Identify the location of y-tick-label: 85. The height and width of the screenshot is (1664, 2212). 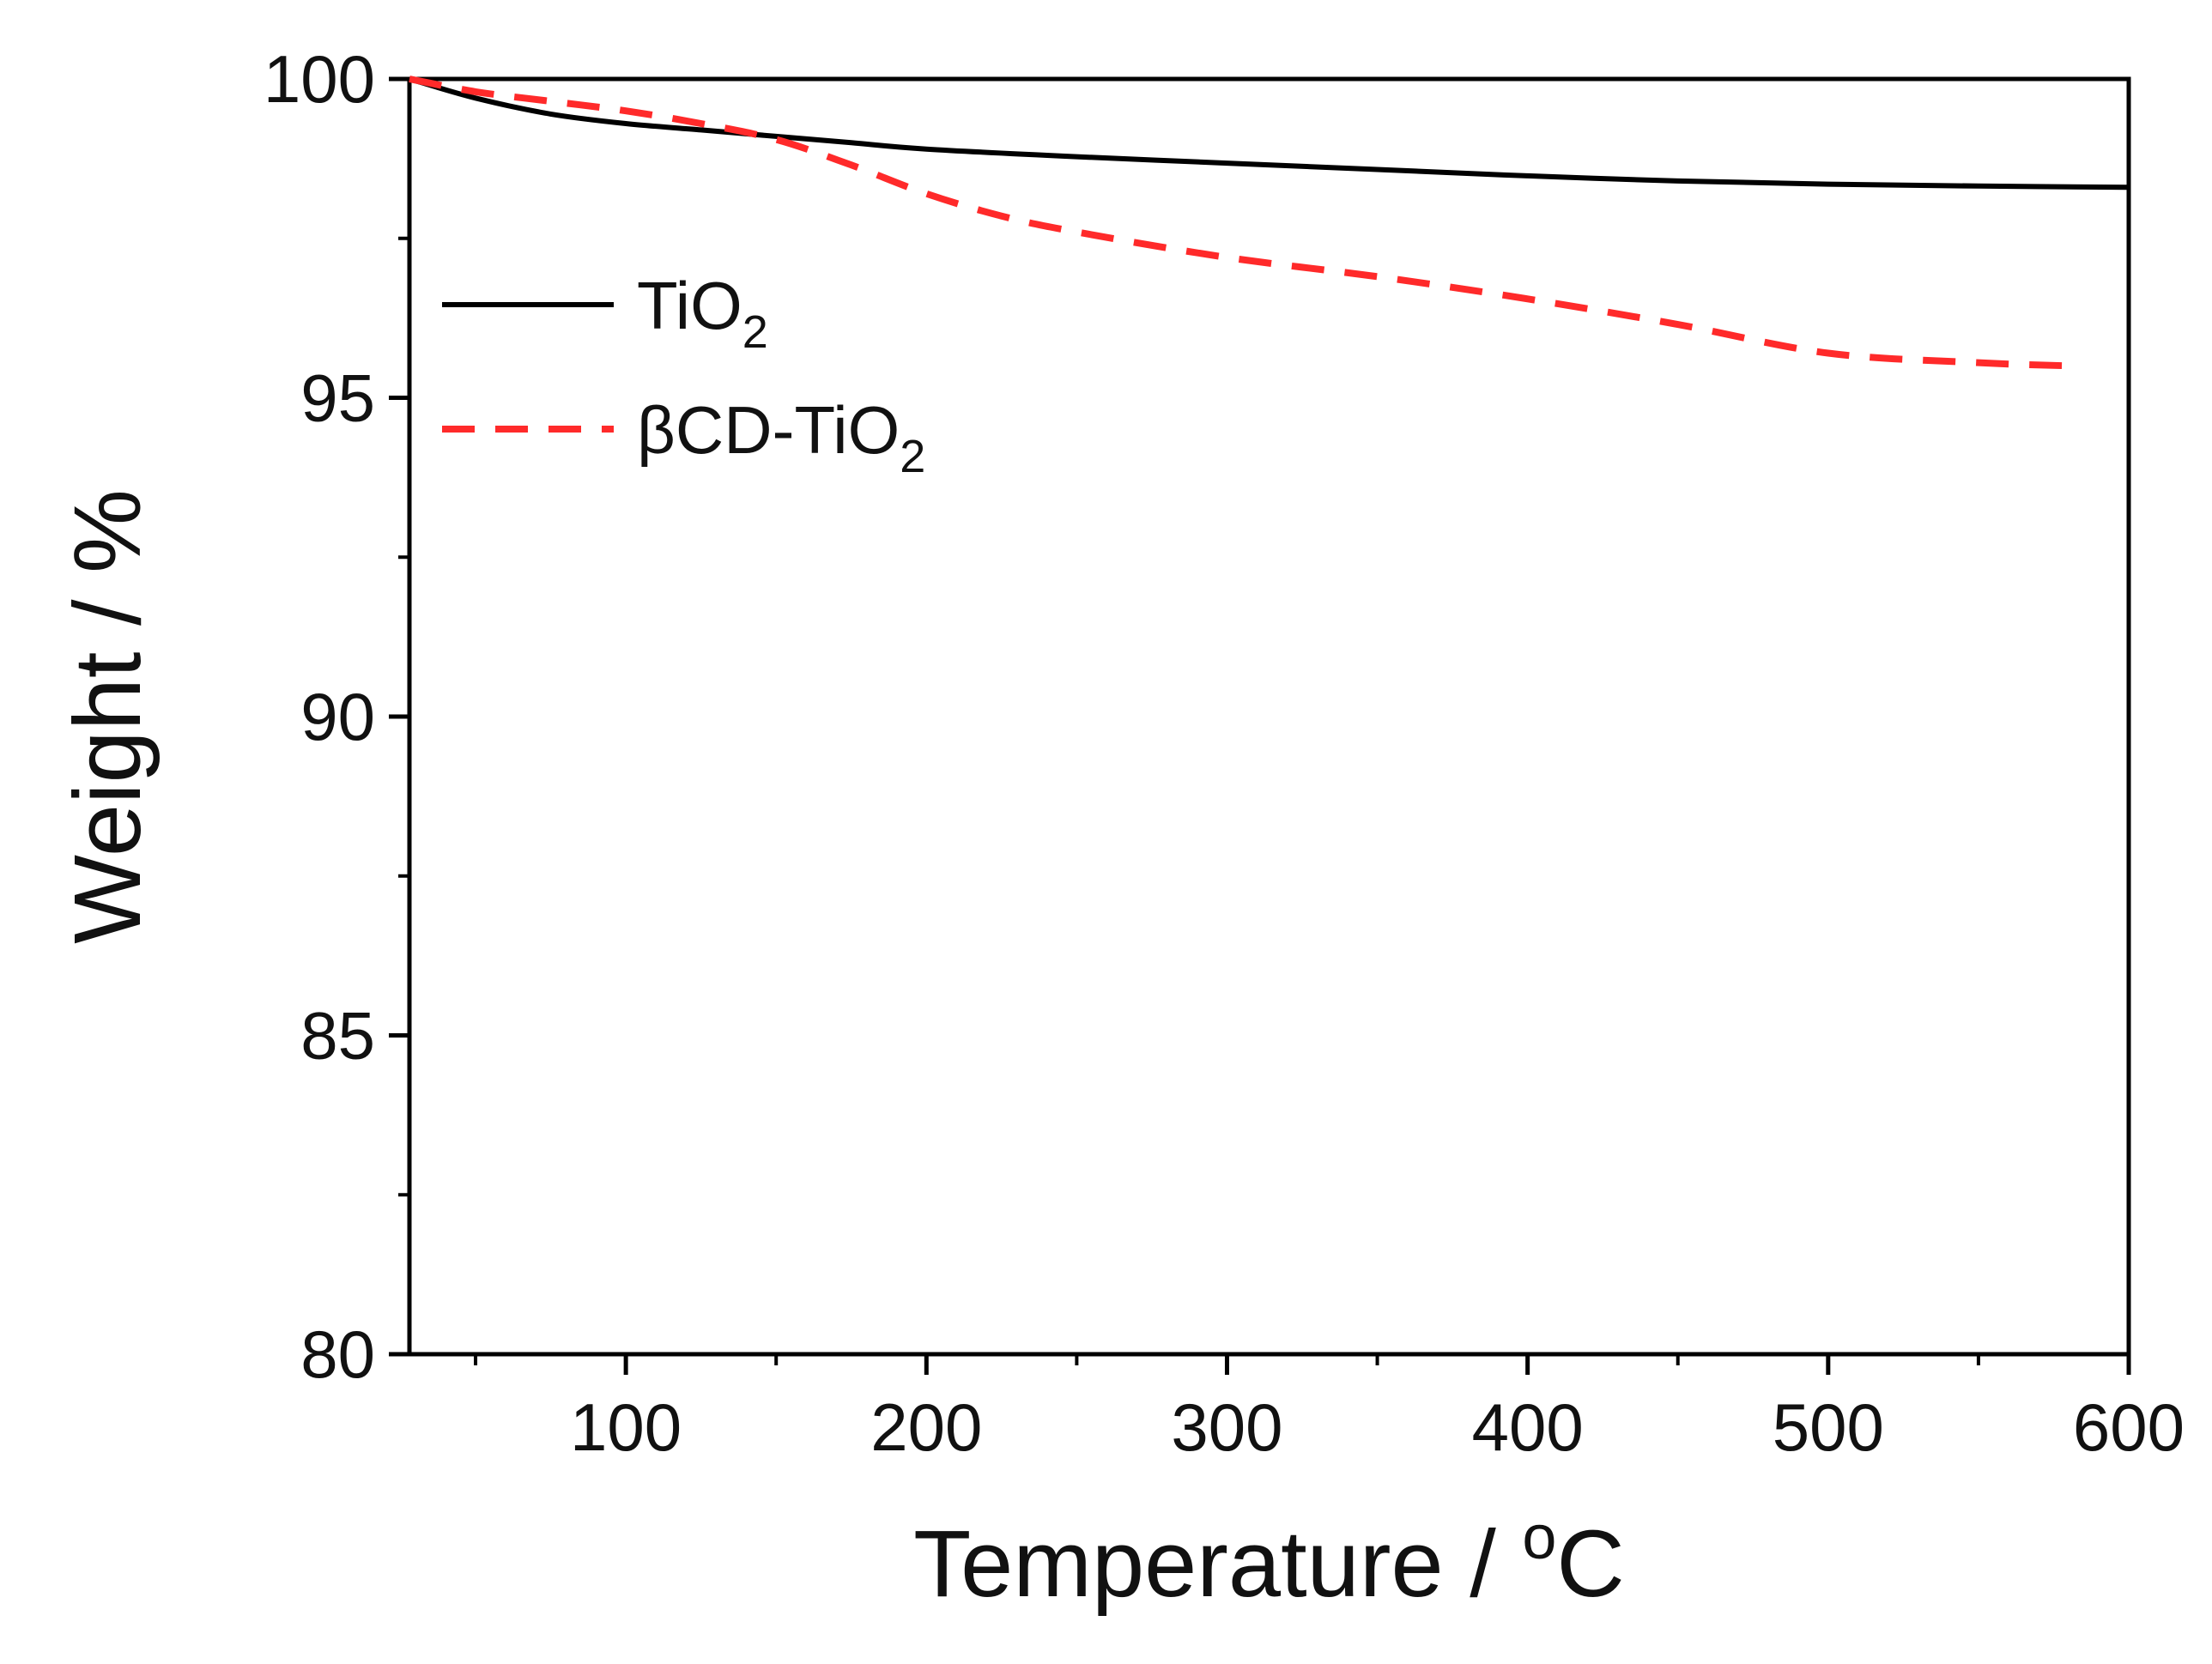
(337, 1036).